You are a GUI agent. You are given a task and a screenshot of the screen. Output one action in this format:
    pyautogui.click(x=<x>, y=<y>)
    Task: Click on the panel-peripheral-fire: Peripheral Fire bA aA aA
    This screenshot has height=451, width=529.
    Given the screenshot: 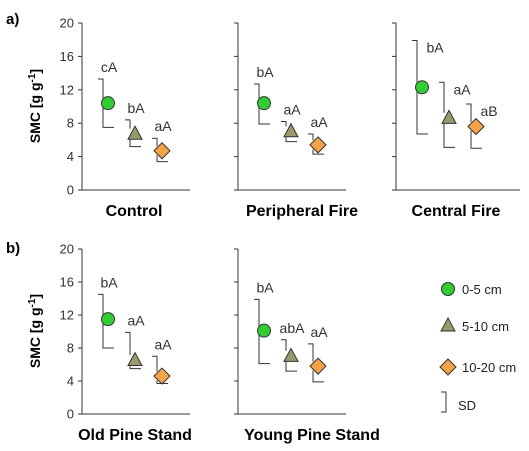 What is the action you would take?
    pyautogui.click(x=296, y=121)
    